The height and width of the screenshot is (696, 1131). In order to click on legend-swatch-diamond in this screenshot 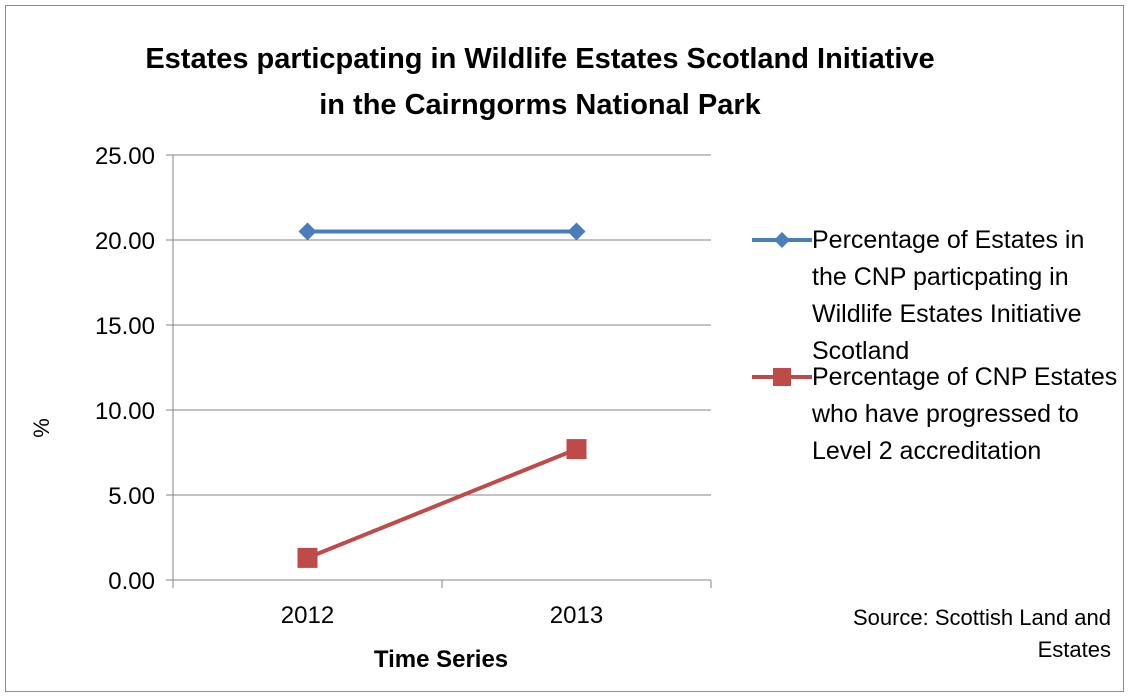, I will do `click(782, 240)`.